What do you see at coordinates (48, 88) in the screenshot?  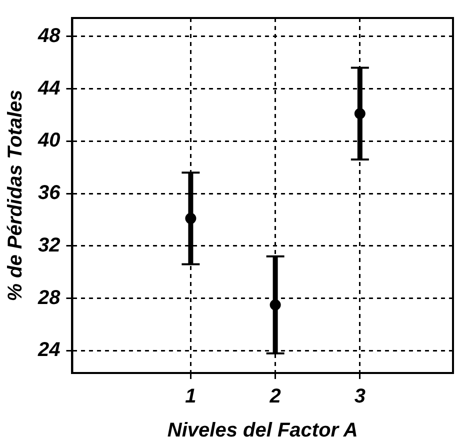 I see `y-tick-label: 44` at bounding box center [48, 88].